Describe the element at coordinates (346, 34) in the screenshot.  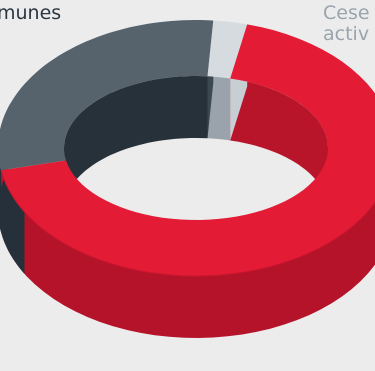
I see `label-activ: activ` at that location.